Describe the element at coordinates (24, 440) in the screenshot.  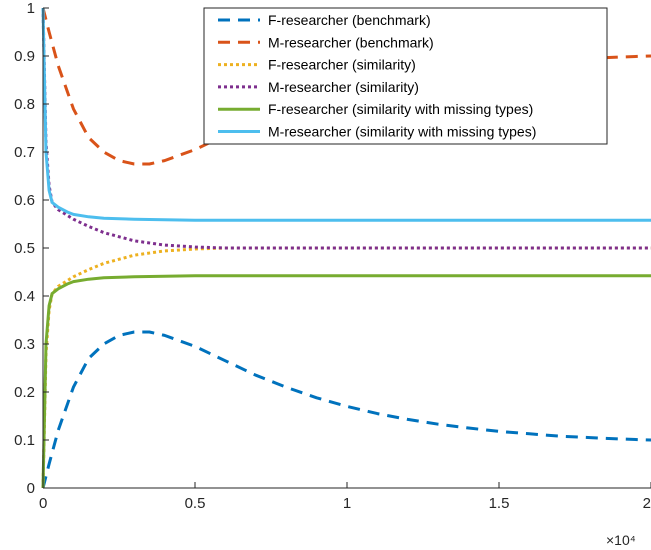
I see `y-tick-label: 0.1` at that location.